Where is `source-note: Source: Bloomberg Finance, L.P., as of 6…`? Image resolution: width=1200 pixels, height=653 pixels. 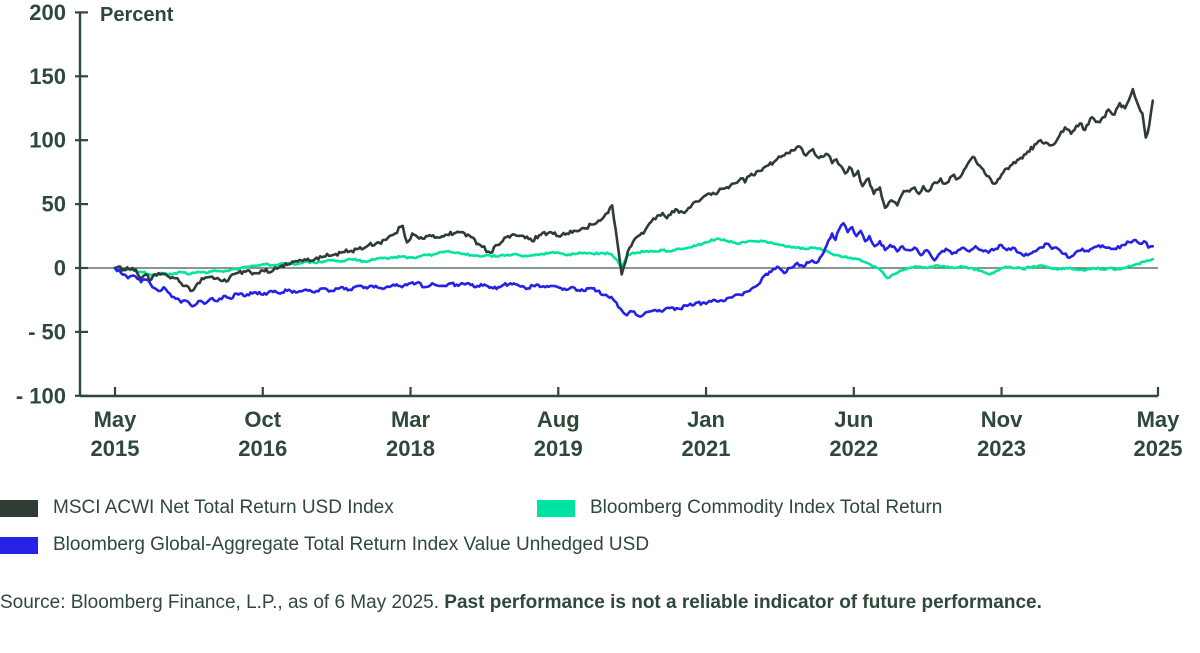
source-note: Source: Bloomberg Finance, L.P., as of 6… is located at coordinates (575, 603).